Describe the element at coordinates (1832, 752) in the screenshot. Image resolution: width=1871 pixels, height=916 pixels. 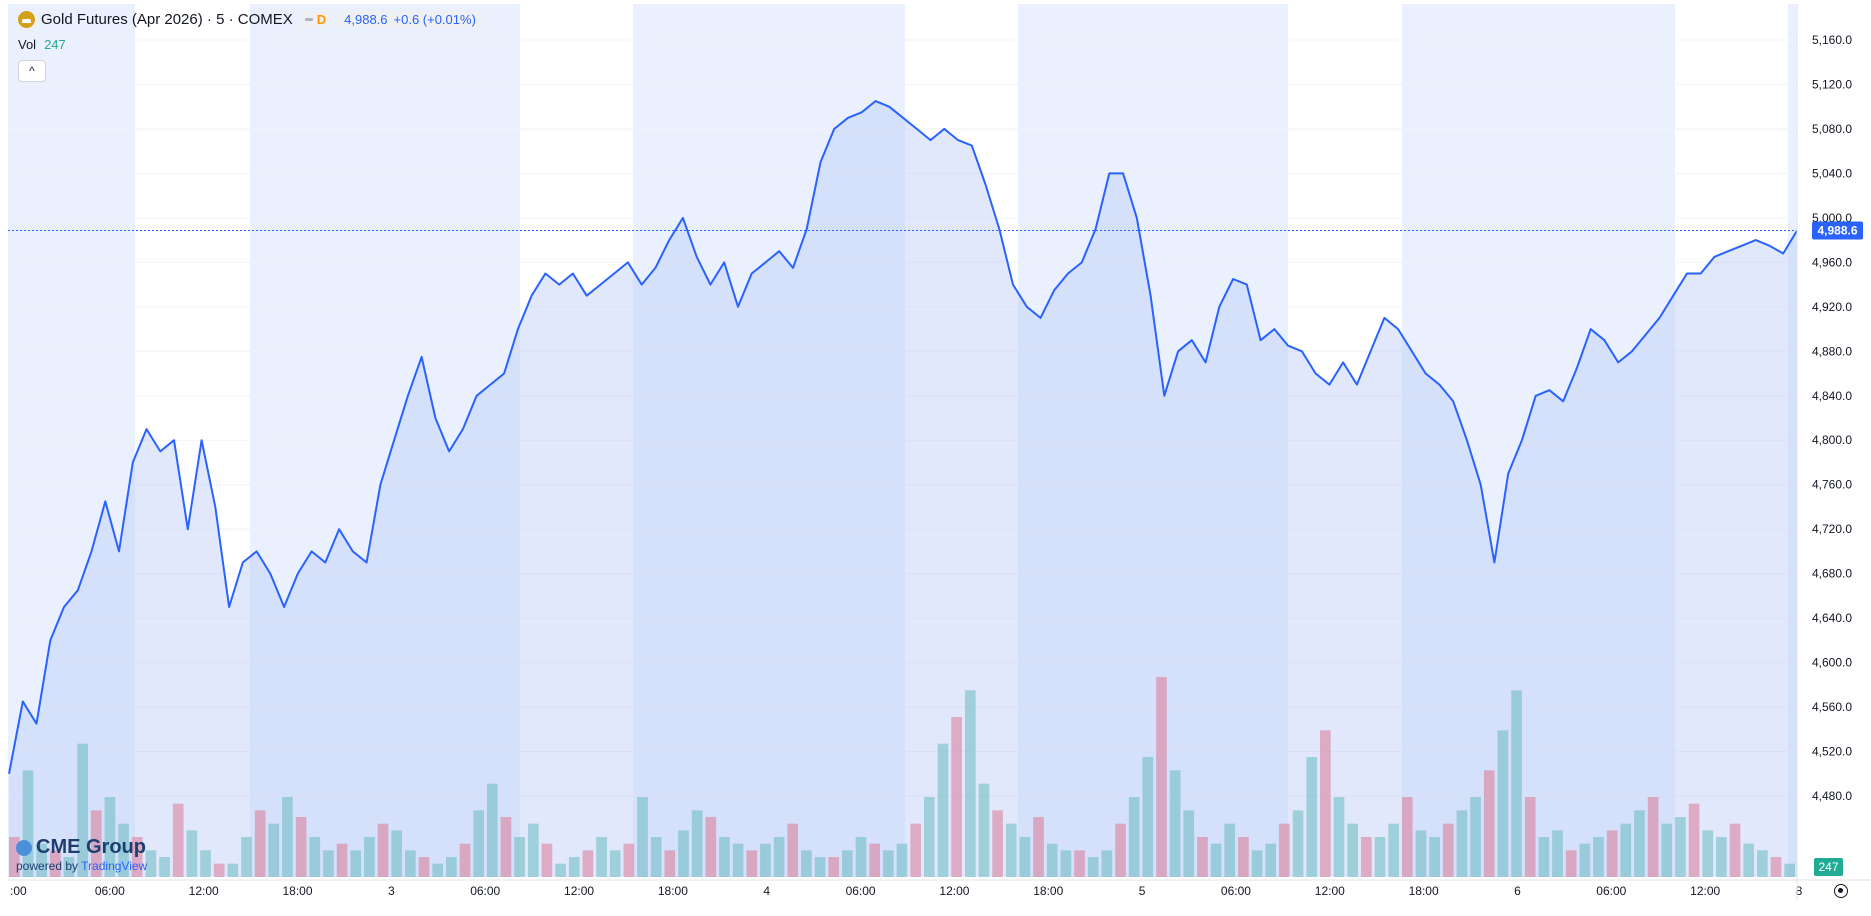
I see `y-tick-label: 4,520.0` at that location.